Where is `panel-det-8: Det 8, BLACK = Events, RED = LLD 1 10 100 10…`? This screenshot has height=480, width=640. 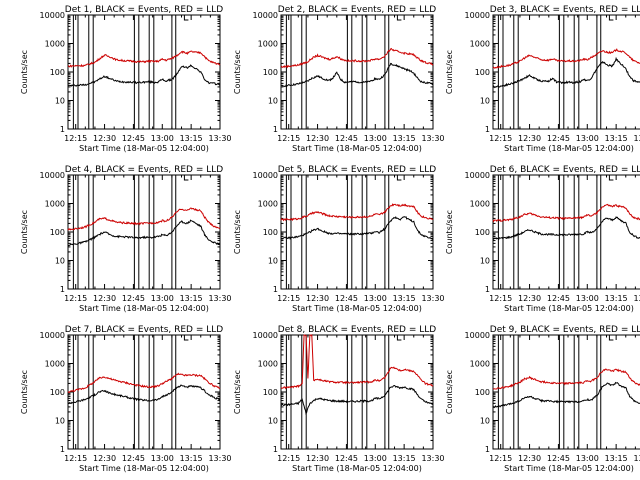
panel-det-8: Det 8, BLACK = Events, RED = LLD 1 10 100 10… is located at coordinates (339, 399).